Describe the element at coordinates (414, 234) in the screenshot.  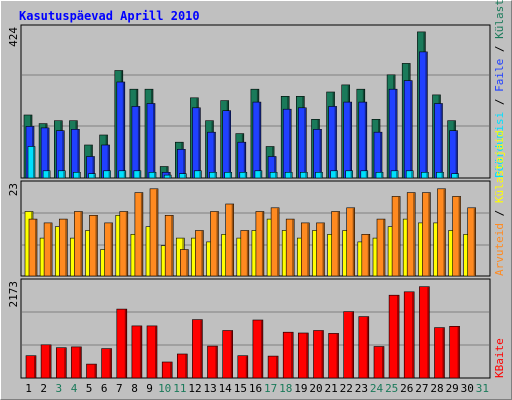
I see `bar-arvuteid-day-26-shade` at that location.